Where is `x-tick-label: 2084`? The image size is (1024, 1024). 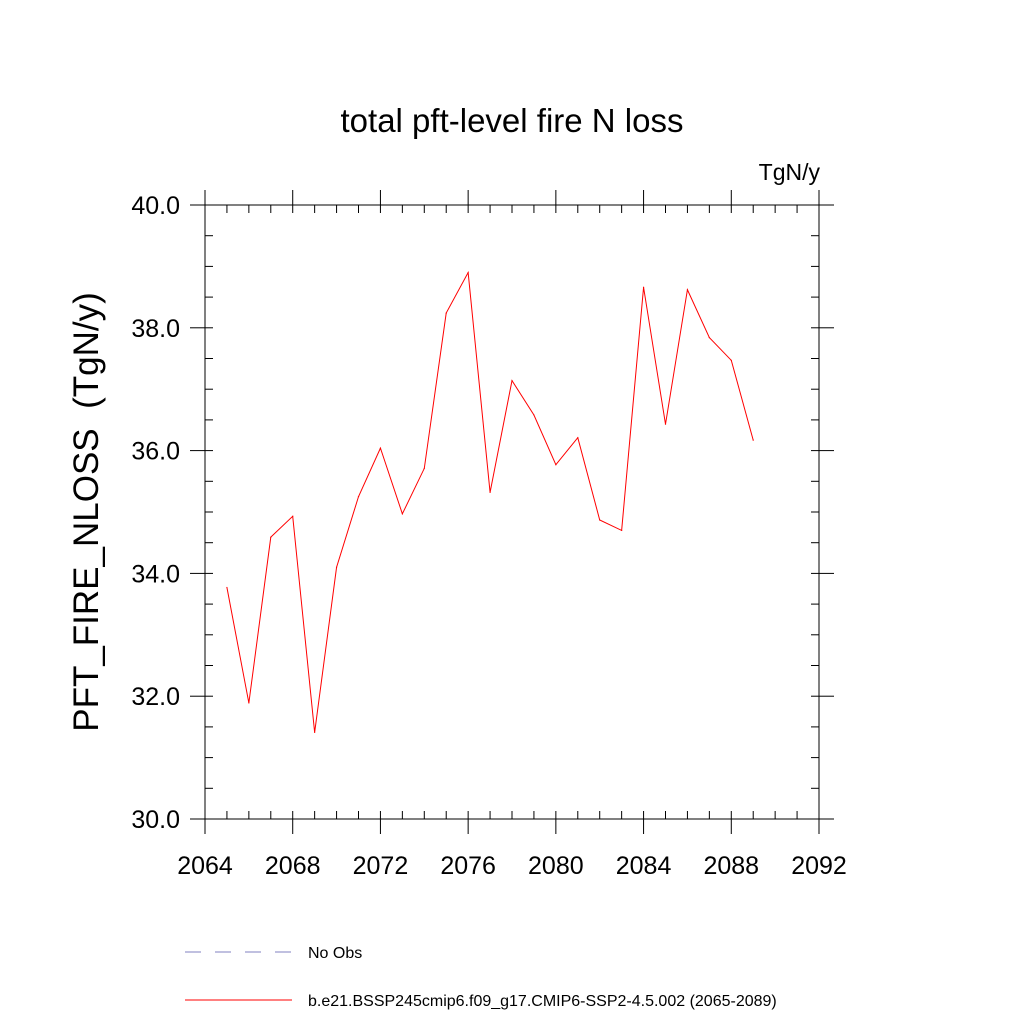 x-tick-label: 2084 is located at coordinates (644, 866).